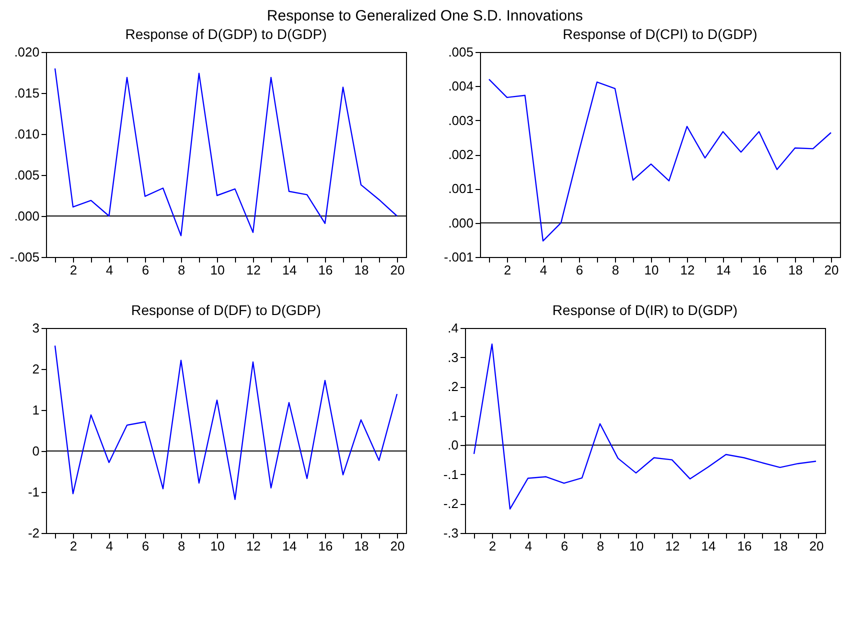  What do you see at coordinates (459, 257) in the screenshot?
I see `y-tick-label: -.001` at bounding box center [459, 257].